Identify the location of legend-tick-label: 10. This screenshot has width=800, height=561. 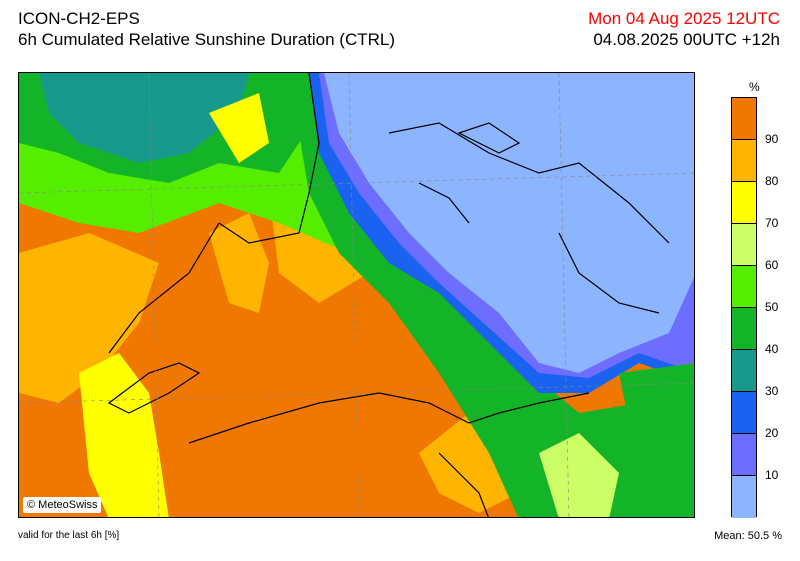
(772, 475).